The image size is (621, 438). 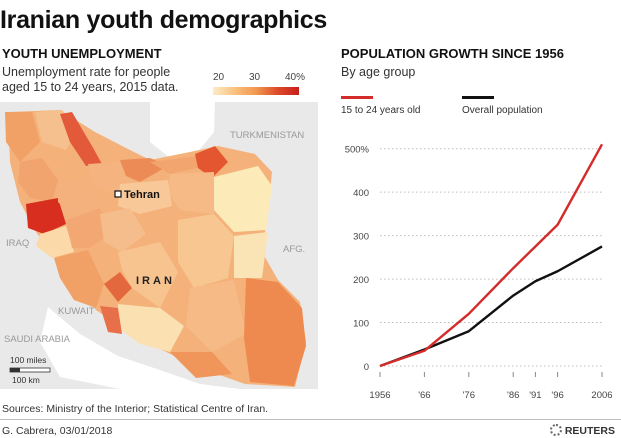 What do you see at coordinates (357, 97) in the screenshot?
I see `legend-youth-swatch` at bounding box center [357, 97].